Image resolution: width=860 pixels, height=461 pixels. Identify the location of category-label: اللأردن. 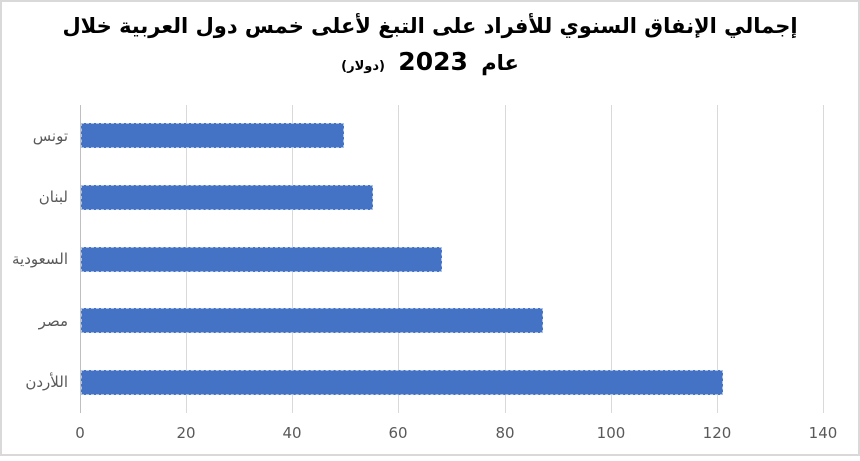
(46, 382).